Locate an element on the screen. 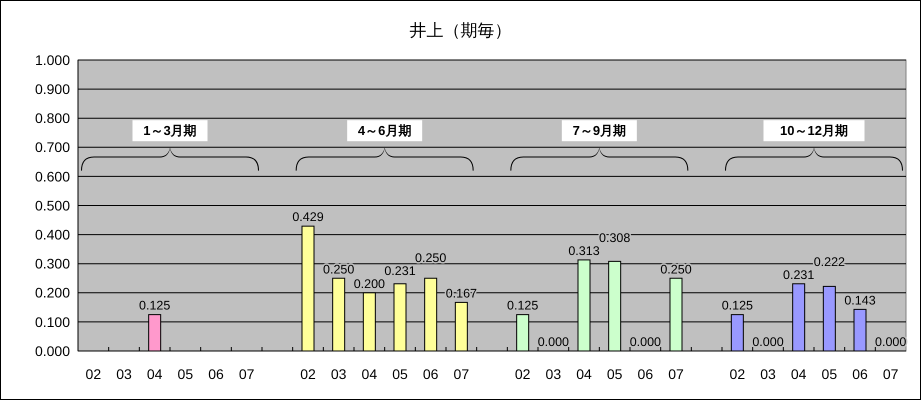 This screenshot has height=400, width=921. annotation: 1～3月期 is located at coordinates (170, 130).